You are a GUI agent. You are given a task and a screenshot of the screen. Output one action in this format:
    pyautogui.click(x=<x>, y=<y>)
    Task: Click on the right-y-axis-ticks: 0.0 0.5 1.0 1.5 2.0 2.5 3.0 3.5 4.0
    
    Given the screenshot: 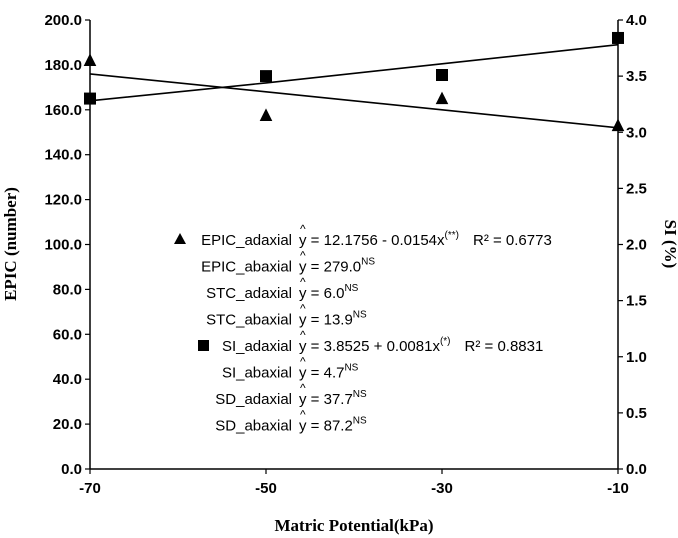 What is the action you would take?
    pyautogui.click(x=632, y=245)
    